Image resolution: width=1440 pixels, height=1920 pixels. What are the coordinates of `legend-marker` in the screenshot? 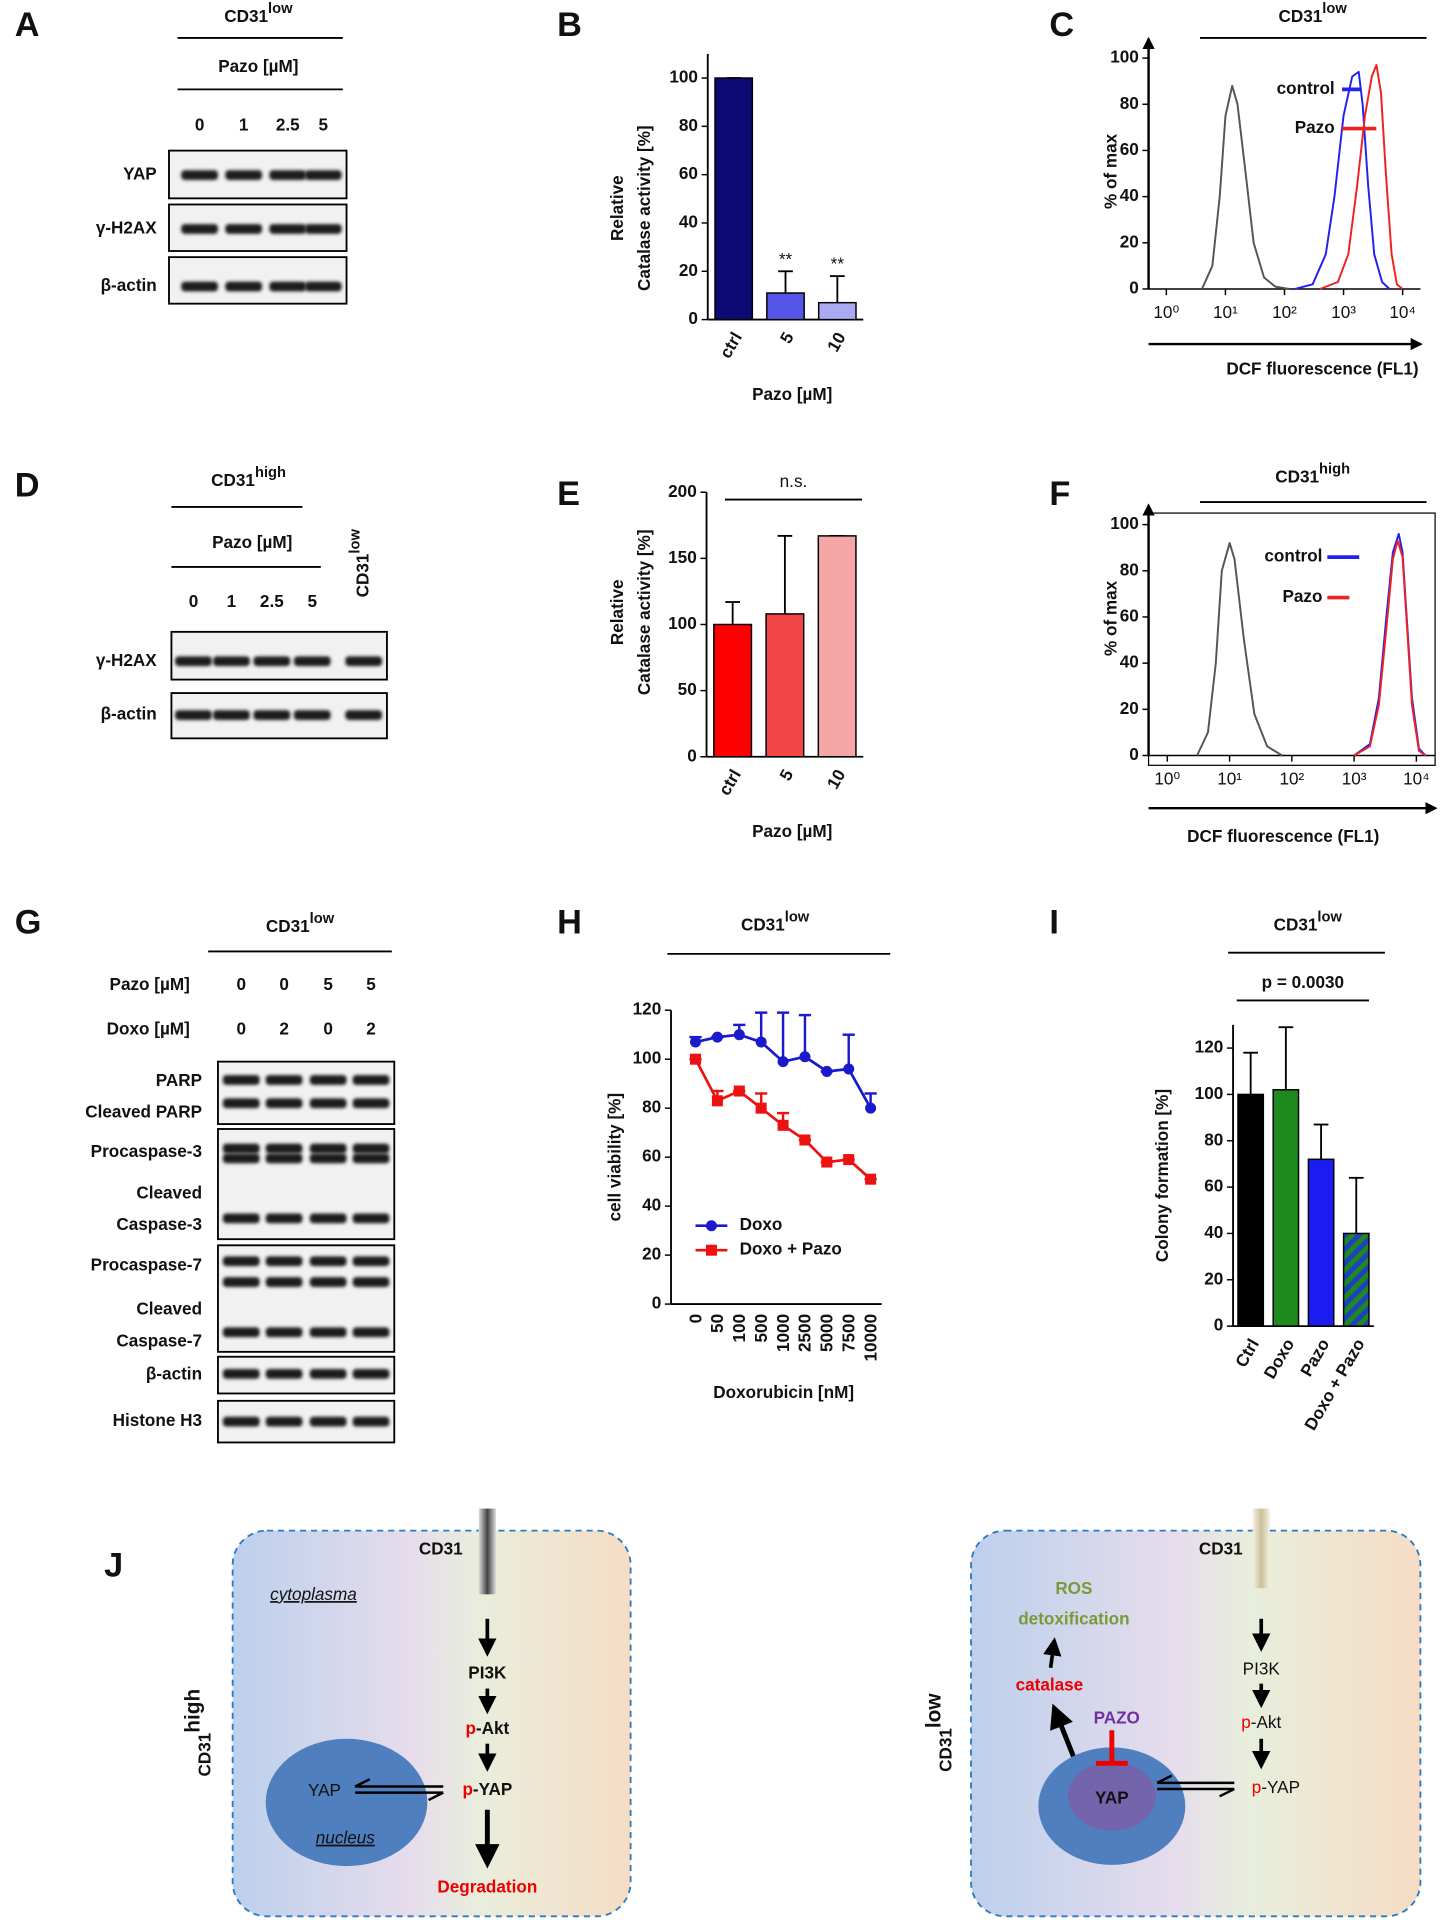 It's located at (711, 1250).